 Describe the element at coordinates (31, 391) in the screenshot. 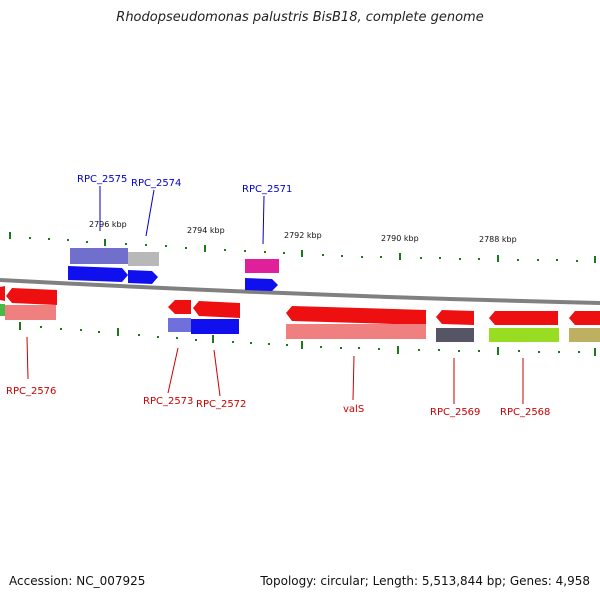

I see `gene-label-rpc-2576: RPC_2576` at that location.